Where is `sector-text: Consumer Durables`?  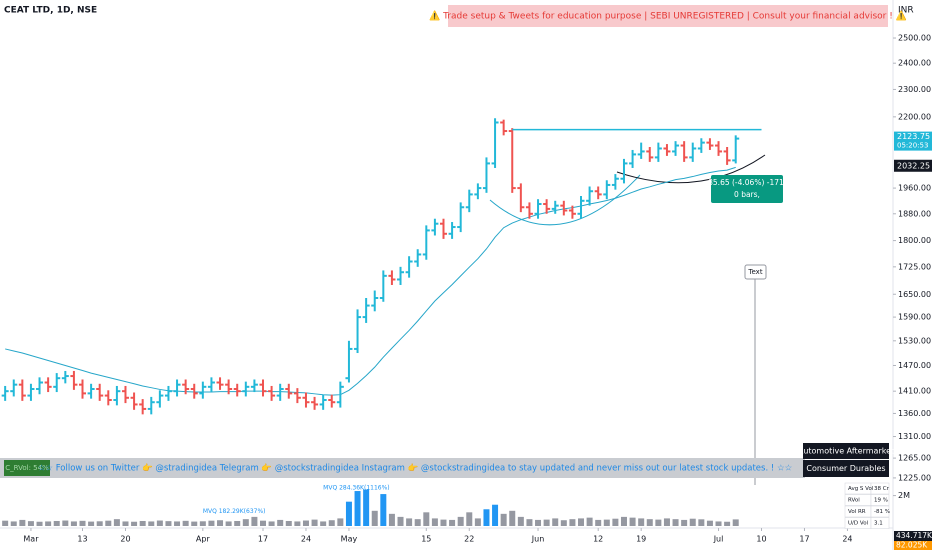 sector-text: Consumer Durables is located at coordinates (845, 468).